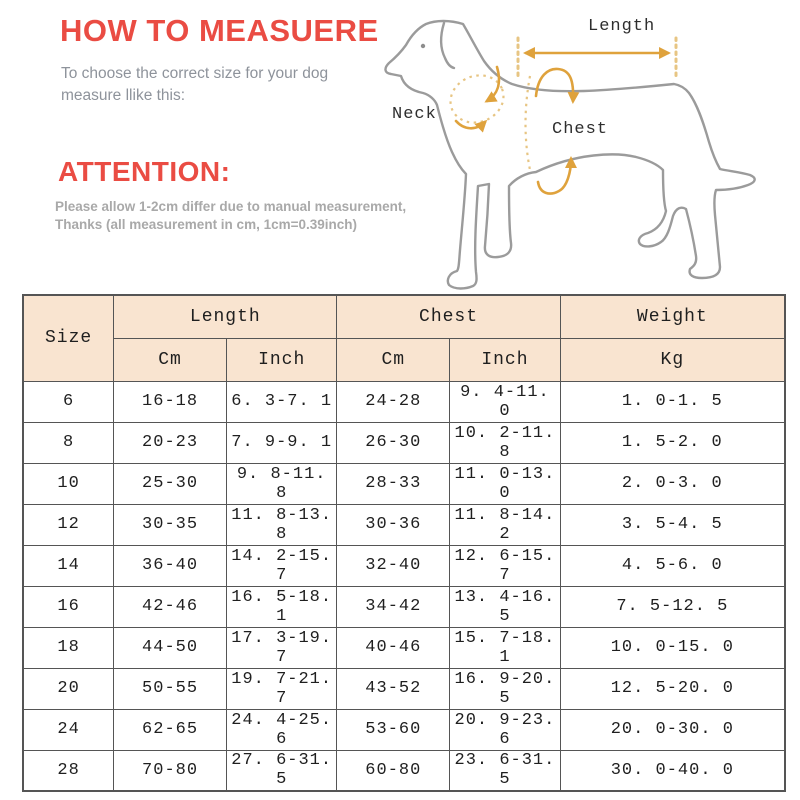 The height and width of the screenshot is (800, 800). Describe the element at coordinates (477, 99) in the screenshot. I see `neck-measure-ellipse` at that location.